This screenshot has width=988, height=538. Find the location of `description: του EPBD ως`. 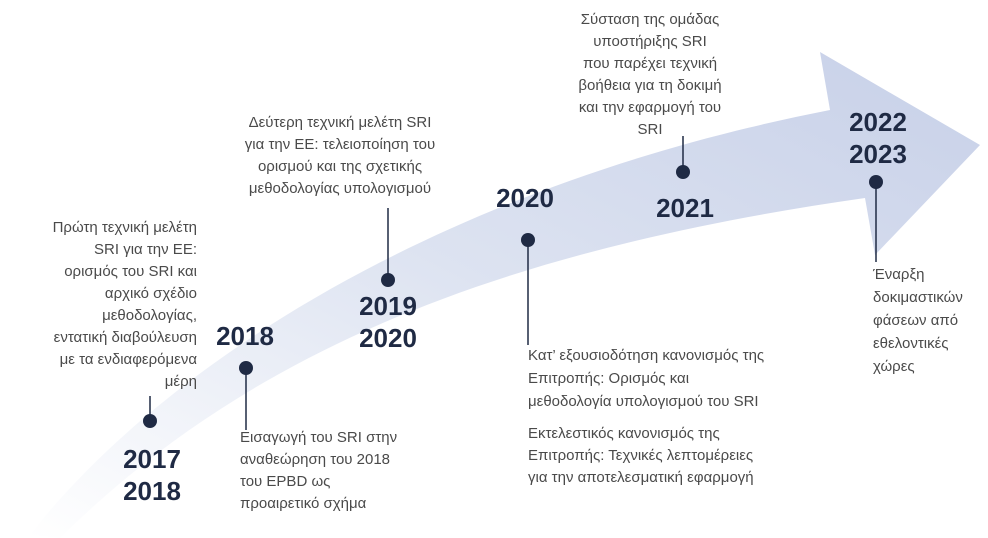

description: του EPBD ως is located at coordinates (285, 481).